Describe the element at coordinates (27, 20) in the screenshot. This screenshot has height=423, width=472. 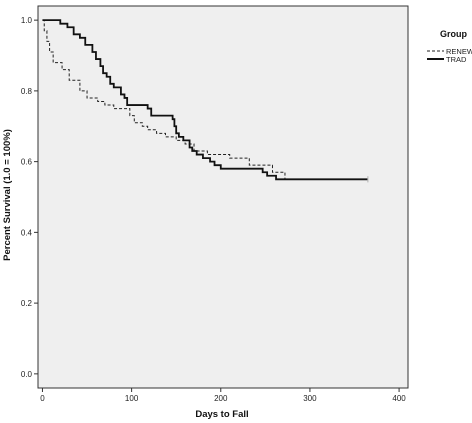
I see `y-tick-label: 1.0` at that location.